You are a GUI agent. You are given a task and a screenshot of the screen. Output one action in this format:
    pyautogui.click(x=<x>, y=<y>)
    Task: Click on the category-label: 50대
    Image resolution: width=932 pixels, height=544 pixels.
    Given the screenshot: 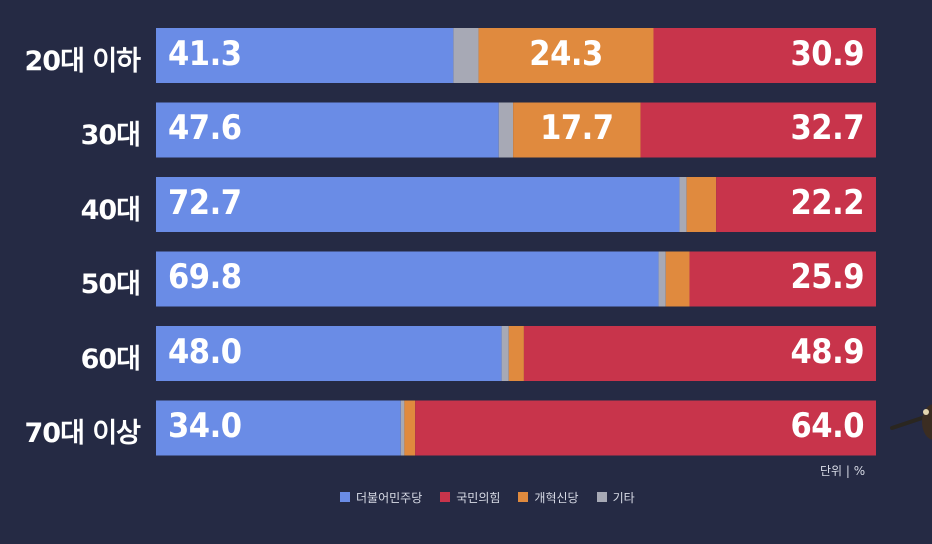 What is the action you would take?
    pyautogui.click(x=110, y=284)
    